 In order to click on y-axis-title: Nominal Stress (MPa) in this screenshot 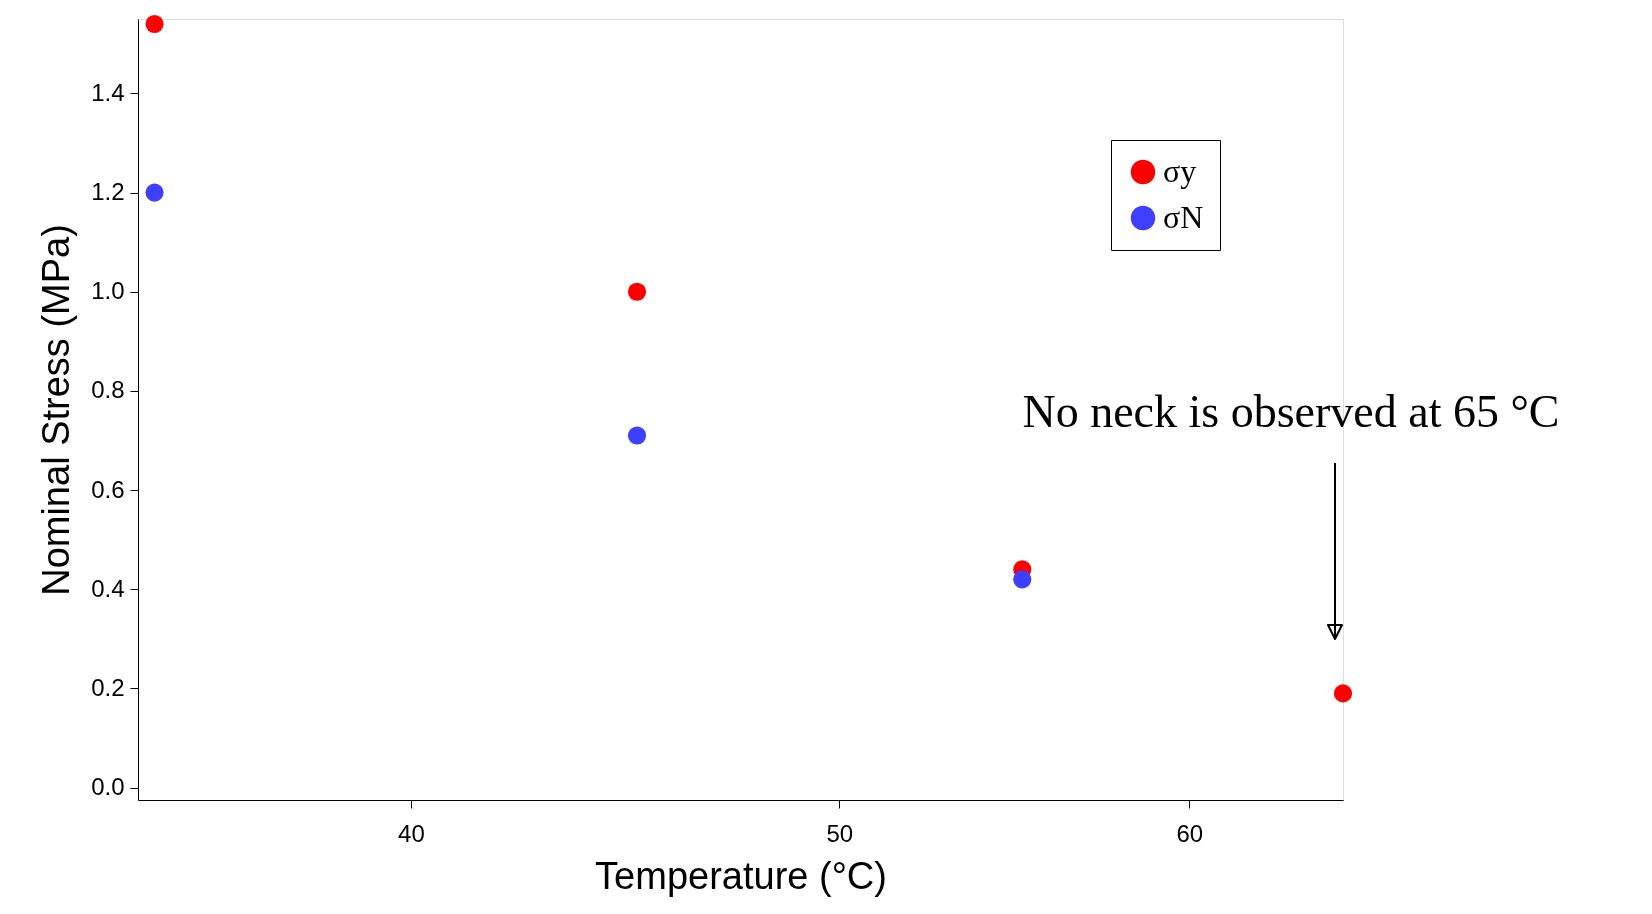, I will do `click(56, 410)`.